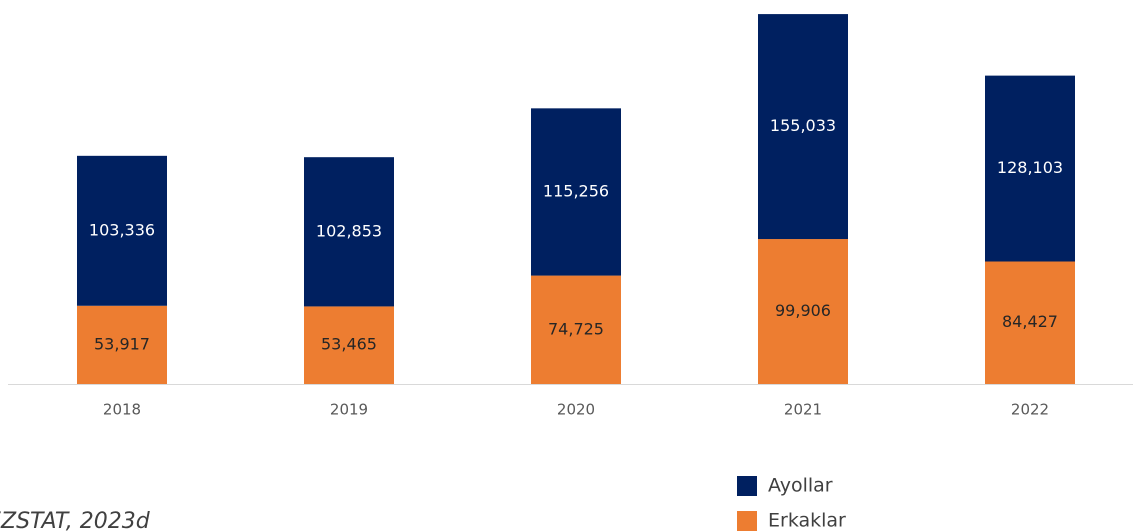  I want to click on x-tick-label: 2018, so click(122, 410).